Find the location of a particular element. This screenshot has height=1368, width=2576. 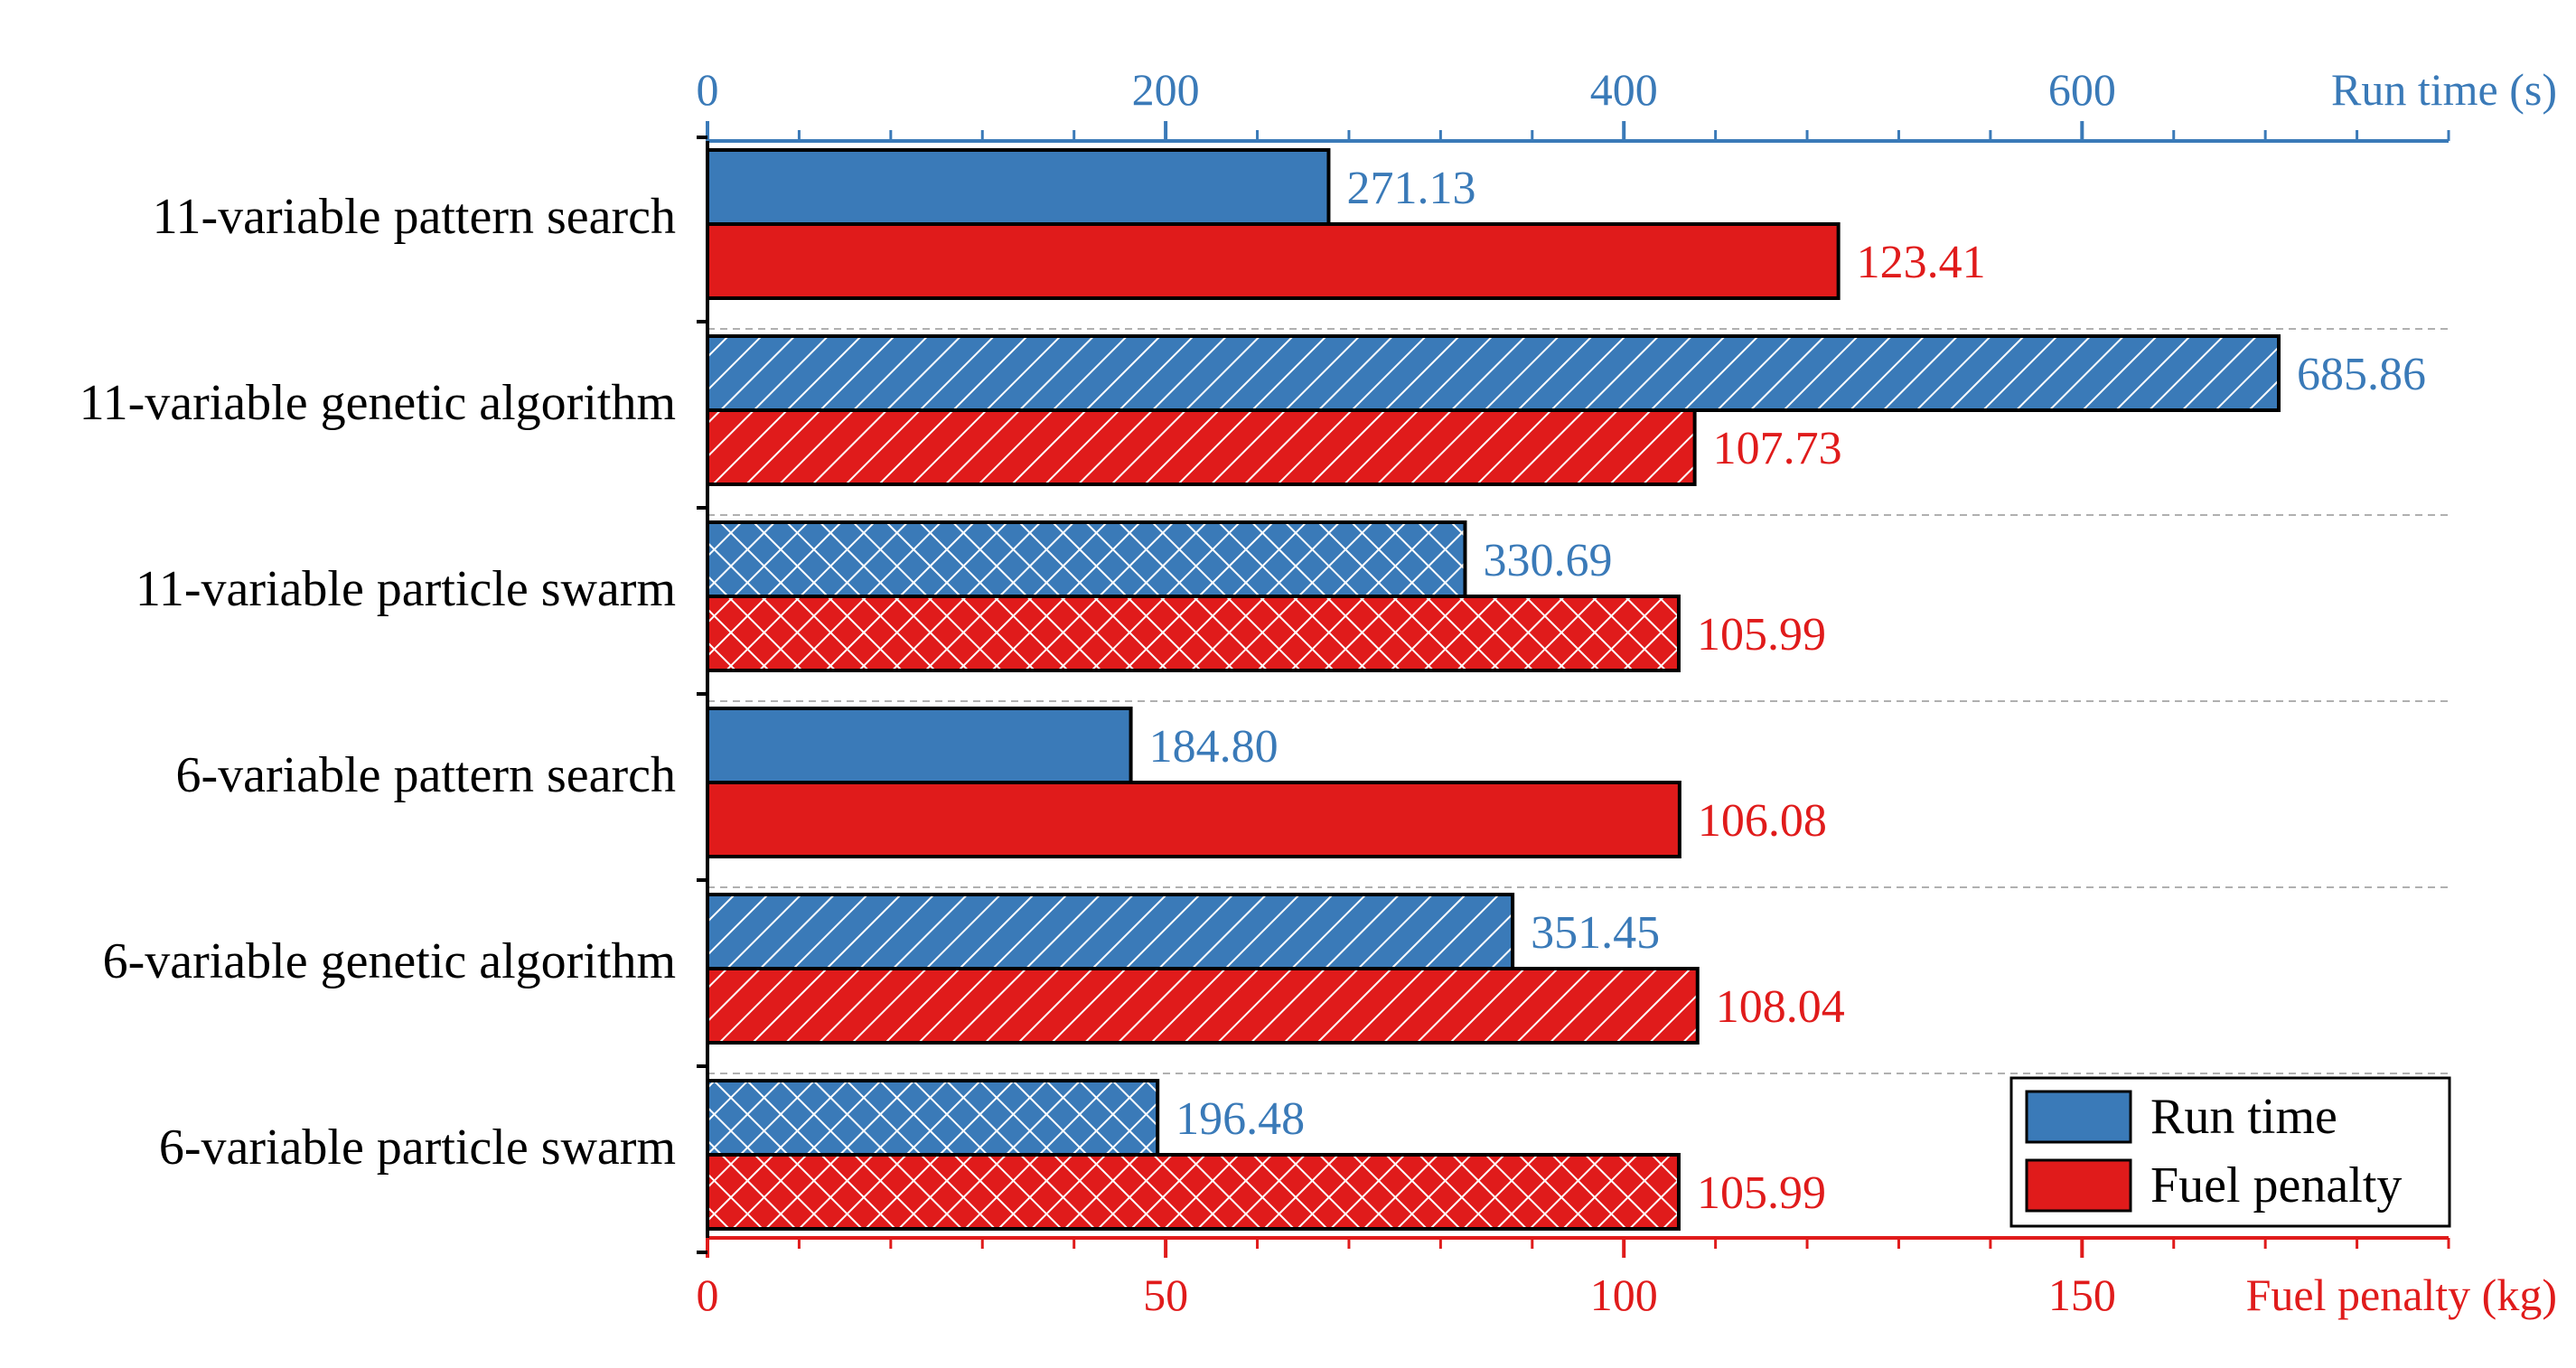

bottom-axis: 0 50 100 150 Fuel penalty (kg) is located at coordinates (1627, 1278).